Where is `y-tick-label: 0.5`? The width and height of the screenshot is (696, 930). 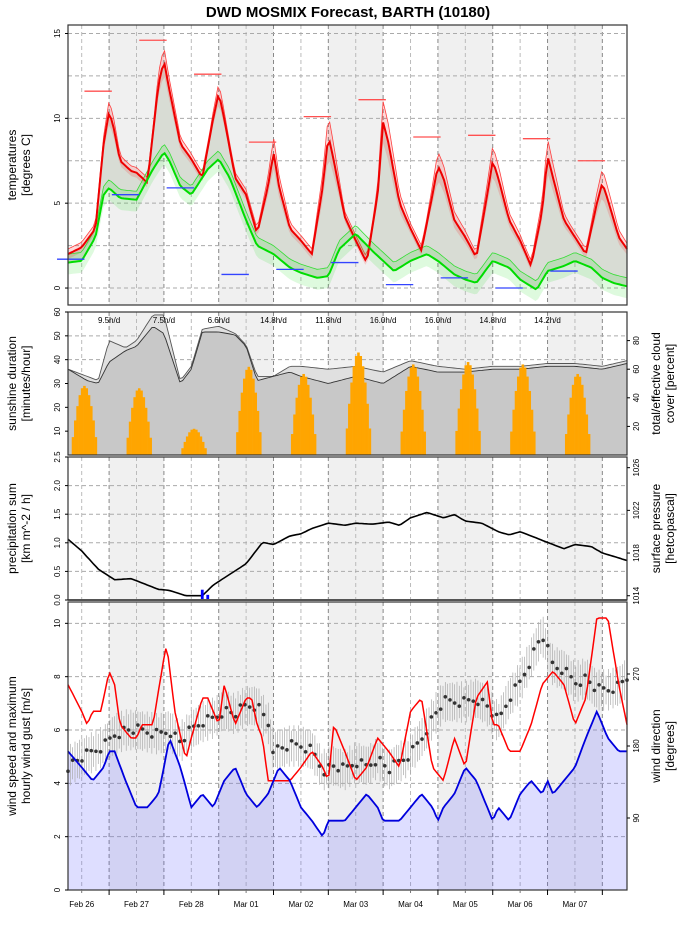 y-tick-label: 0.5 is located at coordinates (57, 571).